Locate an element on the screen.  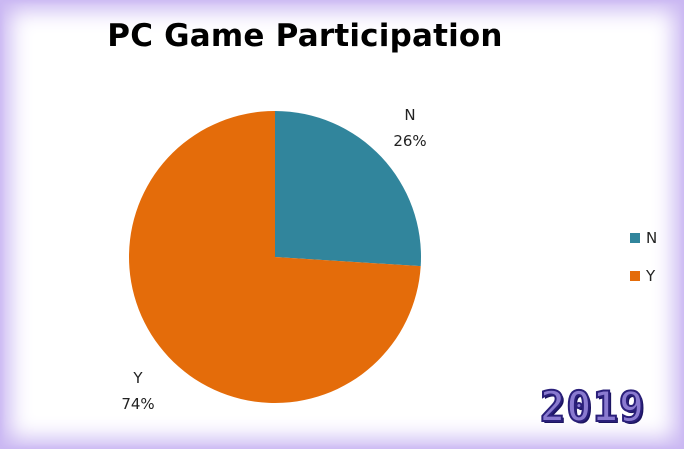
slice-percent-n: 26% is located at coordinates (409, 141).